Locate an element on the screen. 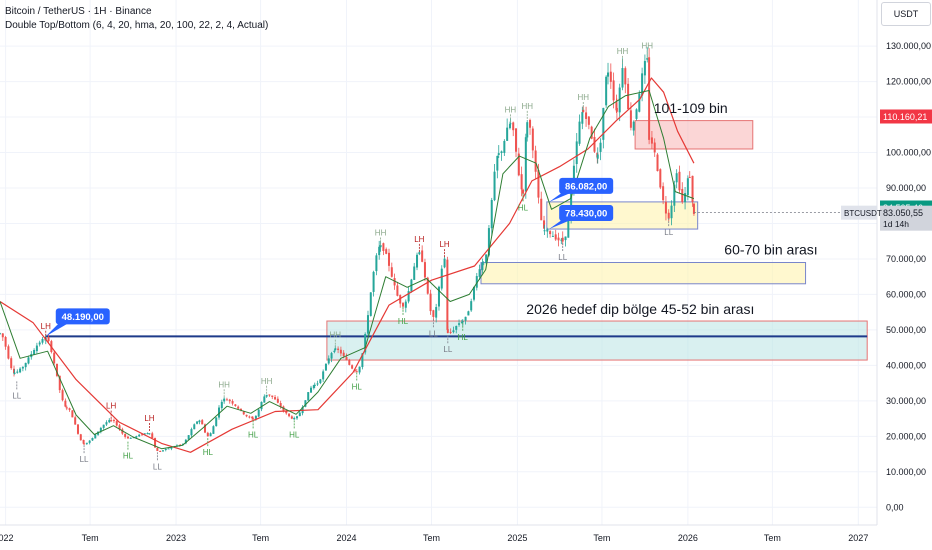 The image size is (932, 550). zone-note: 101-109 bin is located at coordinates (691, 108).